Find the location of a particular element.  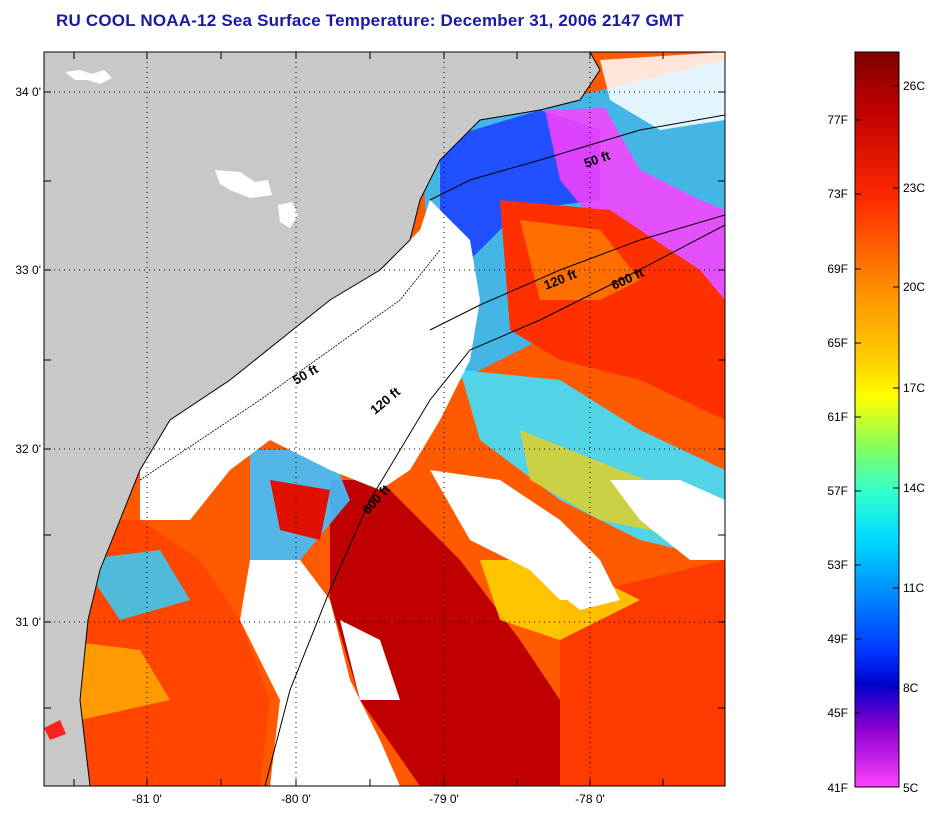

cb-c-14: 14C is located at coordinates (914, 488).